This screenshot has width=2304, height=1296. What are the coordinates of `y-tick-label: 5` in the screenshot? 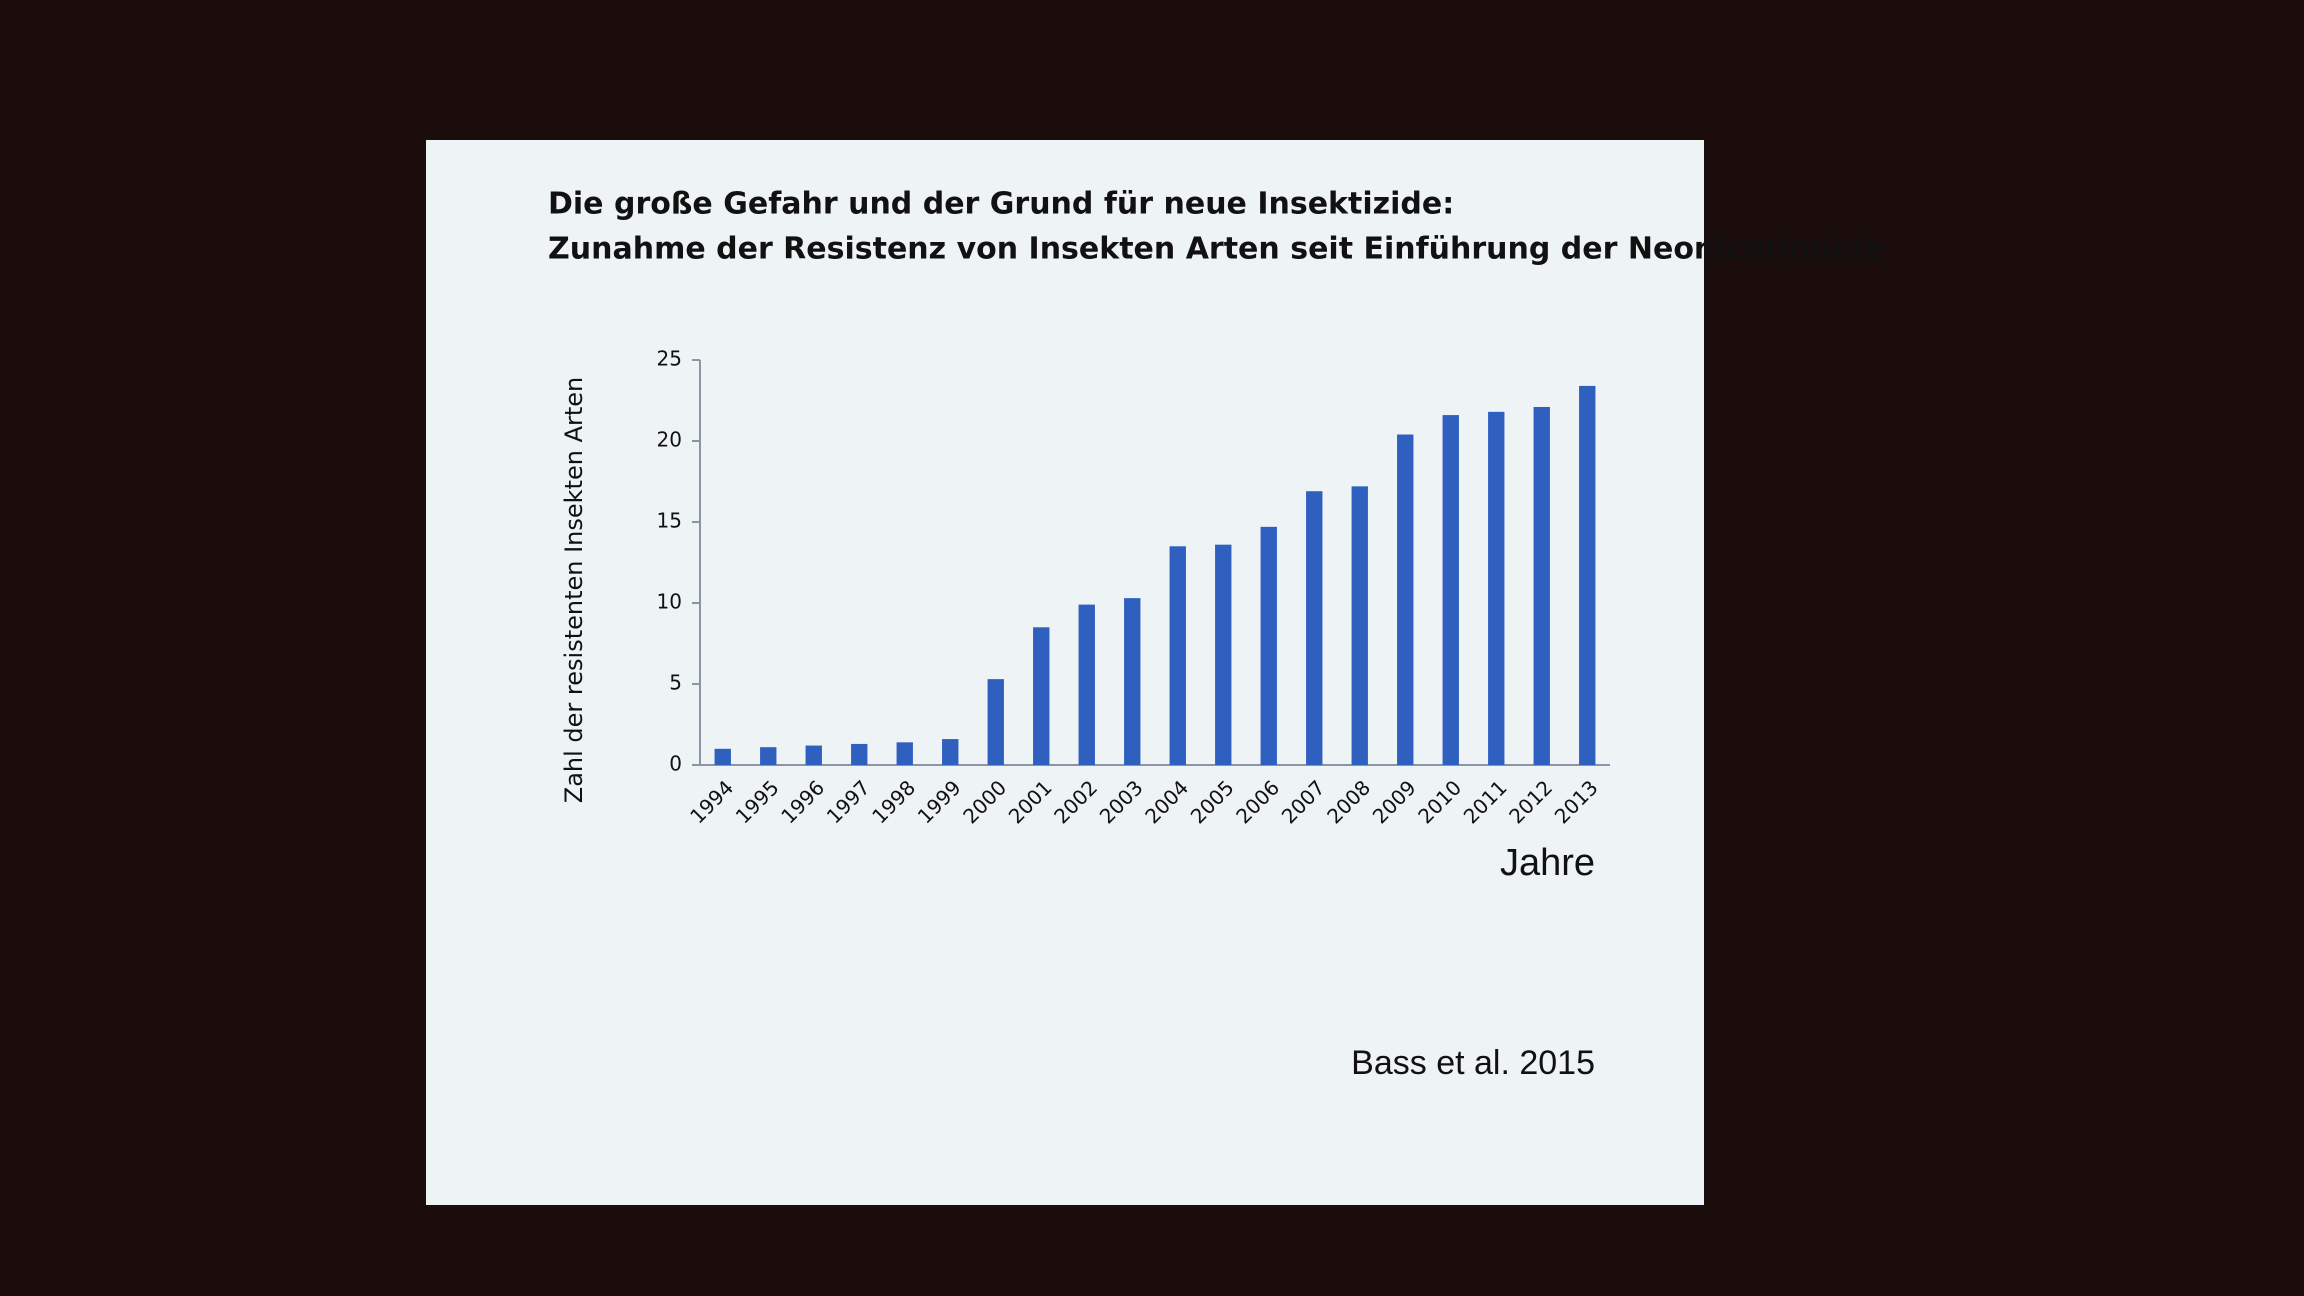 It's located at (675, 683).